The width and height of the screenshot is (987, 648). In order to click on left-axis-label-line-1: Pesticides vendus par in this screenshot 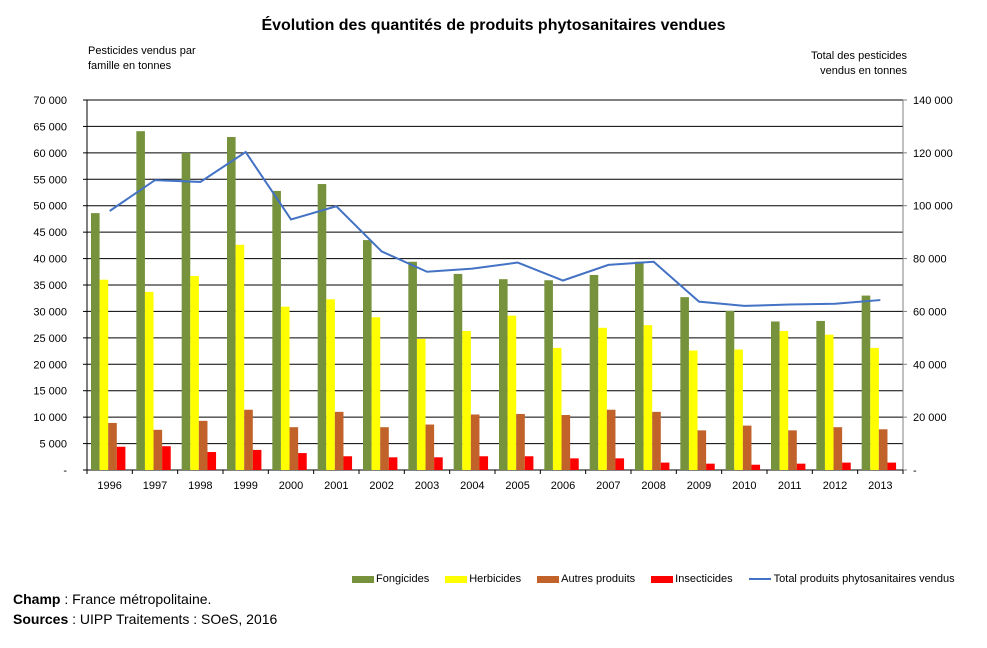, I will do `click(142, 51)`.